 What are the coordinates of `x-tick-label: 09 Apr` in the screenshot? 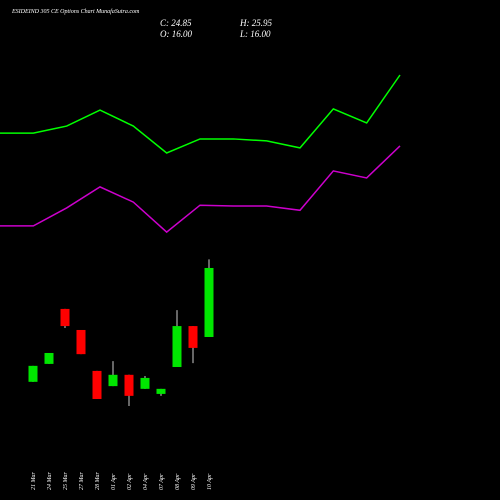 It's located at (194, 481).